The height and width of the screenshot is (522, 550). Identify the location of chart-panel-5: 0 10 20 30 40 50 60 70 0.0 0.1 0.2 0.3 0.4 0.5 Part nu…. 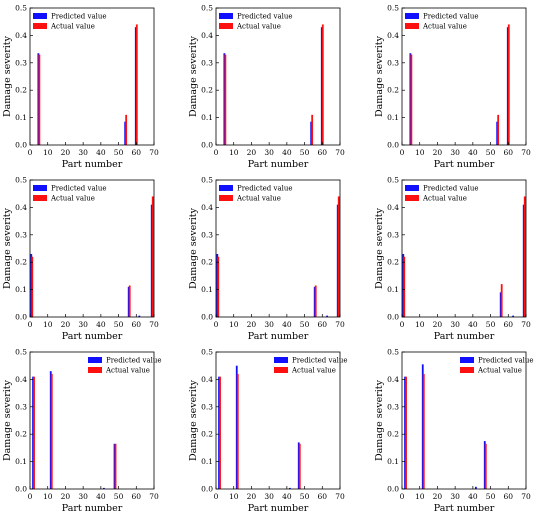
(266, 259).